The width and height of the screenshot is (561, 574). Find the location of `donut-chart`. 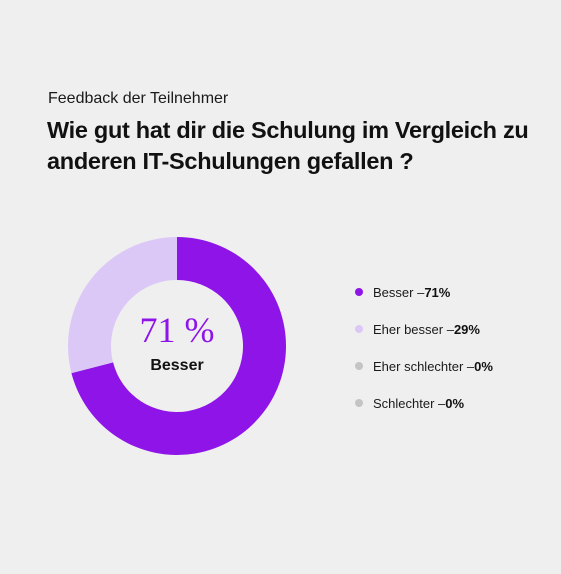

donut-chart is located at coordinates (177, 346).